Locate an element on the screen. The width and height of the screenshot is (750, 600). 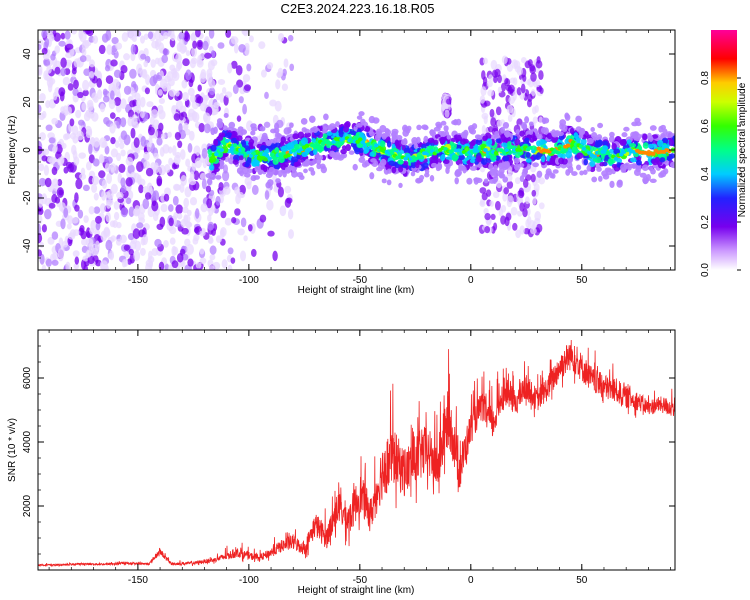
y-tick-label: -20 is located at coordinates (27, 197).